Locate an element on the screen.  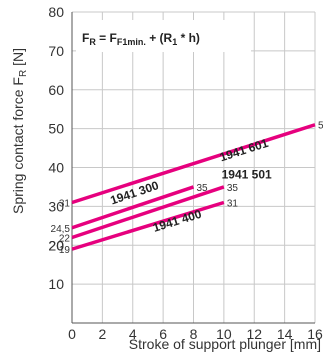
y-tick-label: 70 is located at coordinates (56, 51).